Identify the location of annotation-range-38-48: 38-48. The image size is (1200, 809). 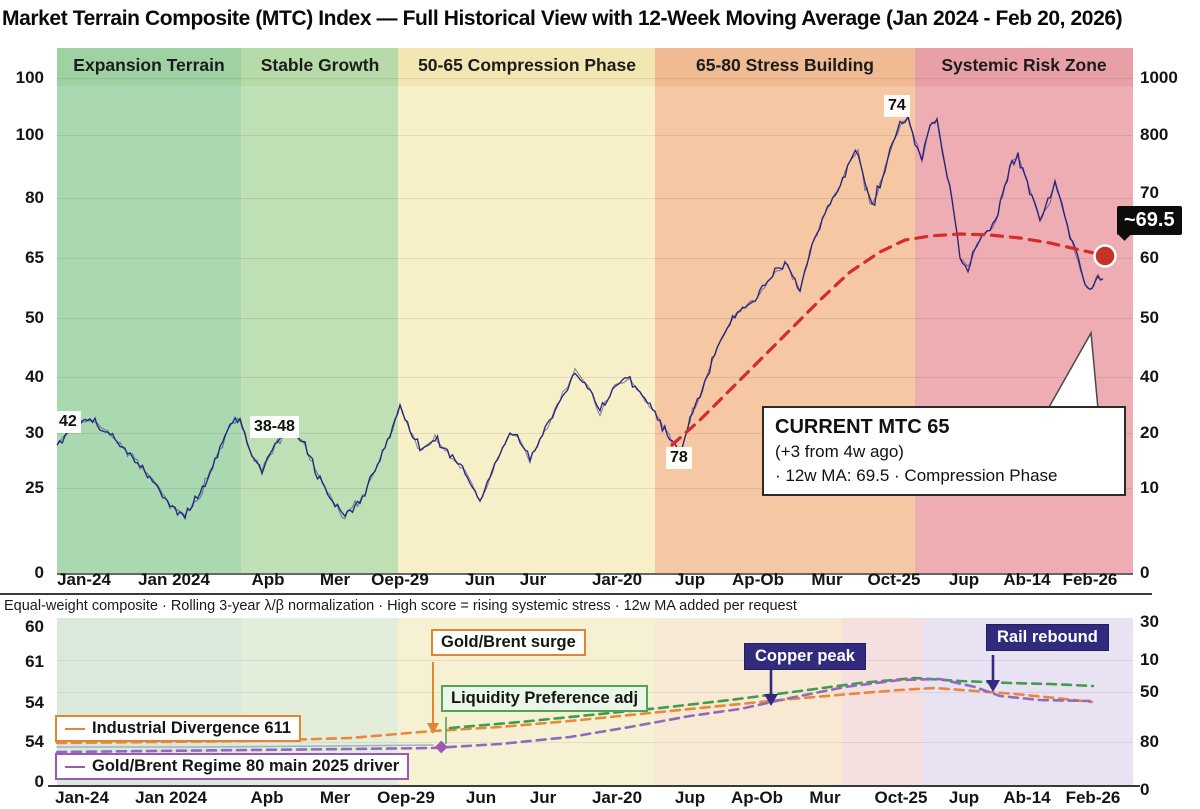
(274, 427).